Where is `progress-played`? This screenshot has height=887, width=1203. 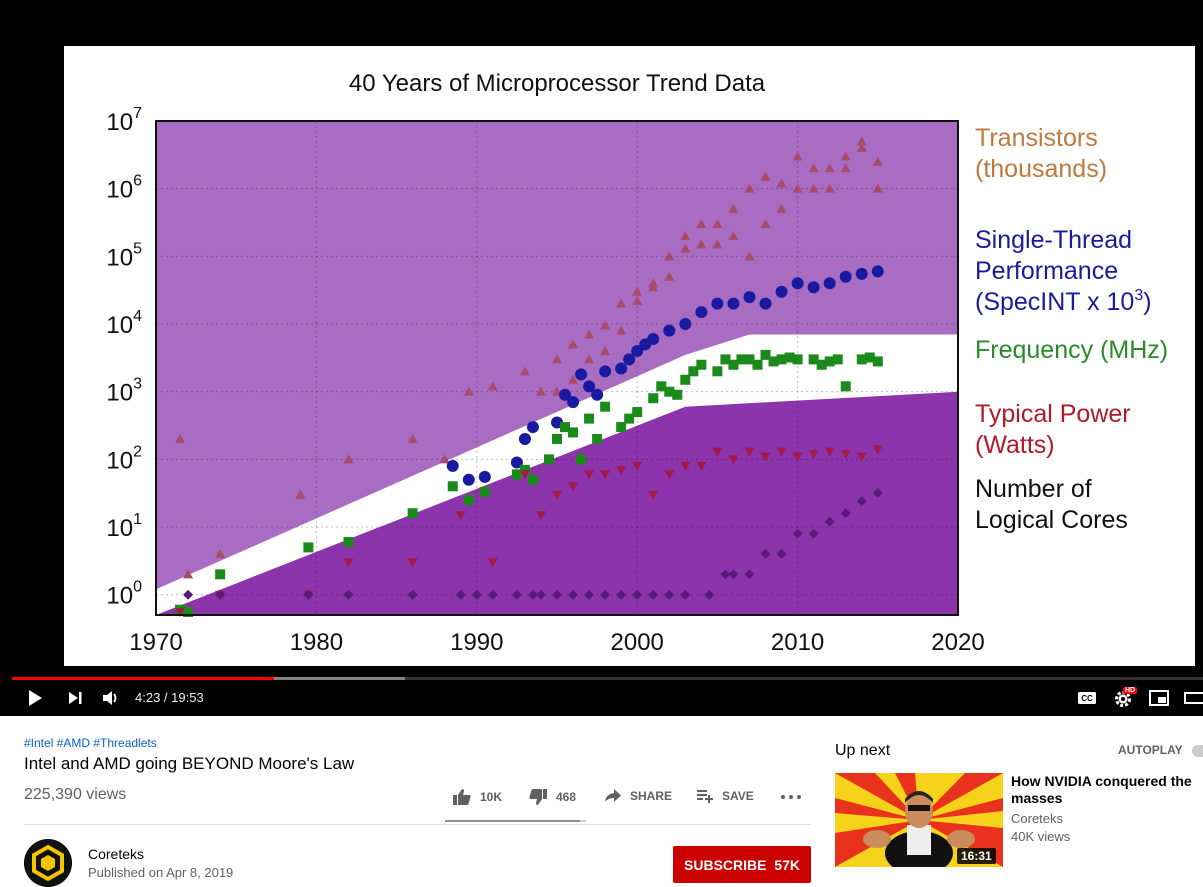 progress-played is located at coordinates (143, 678).